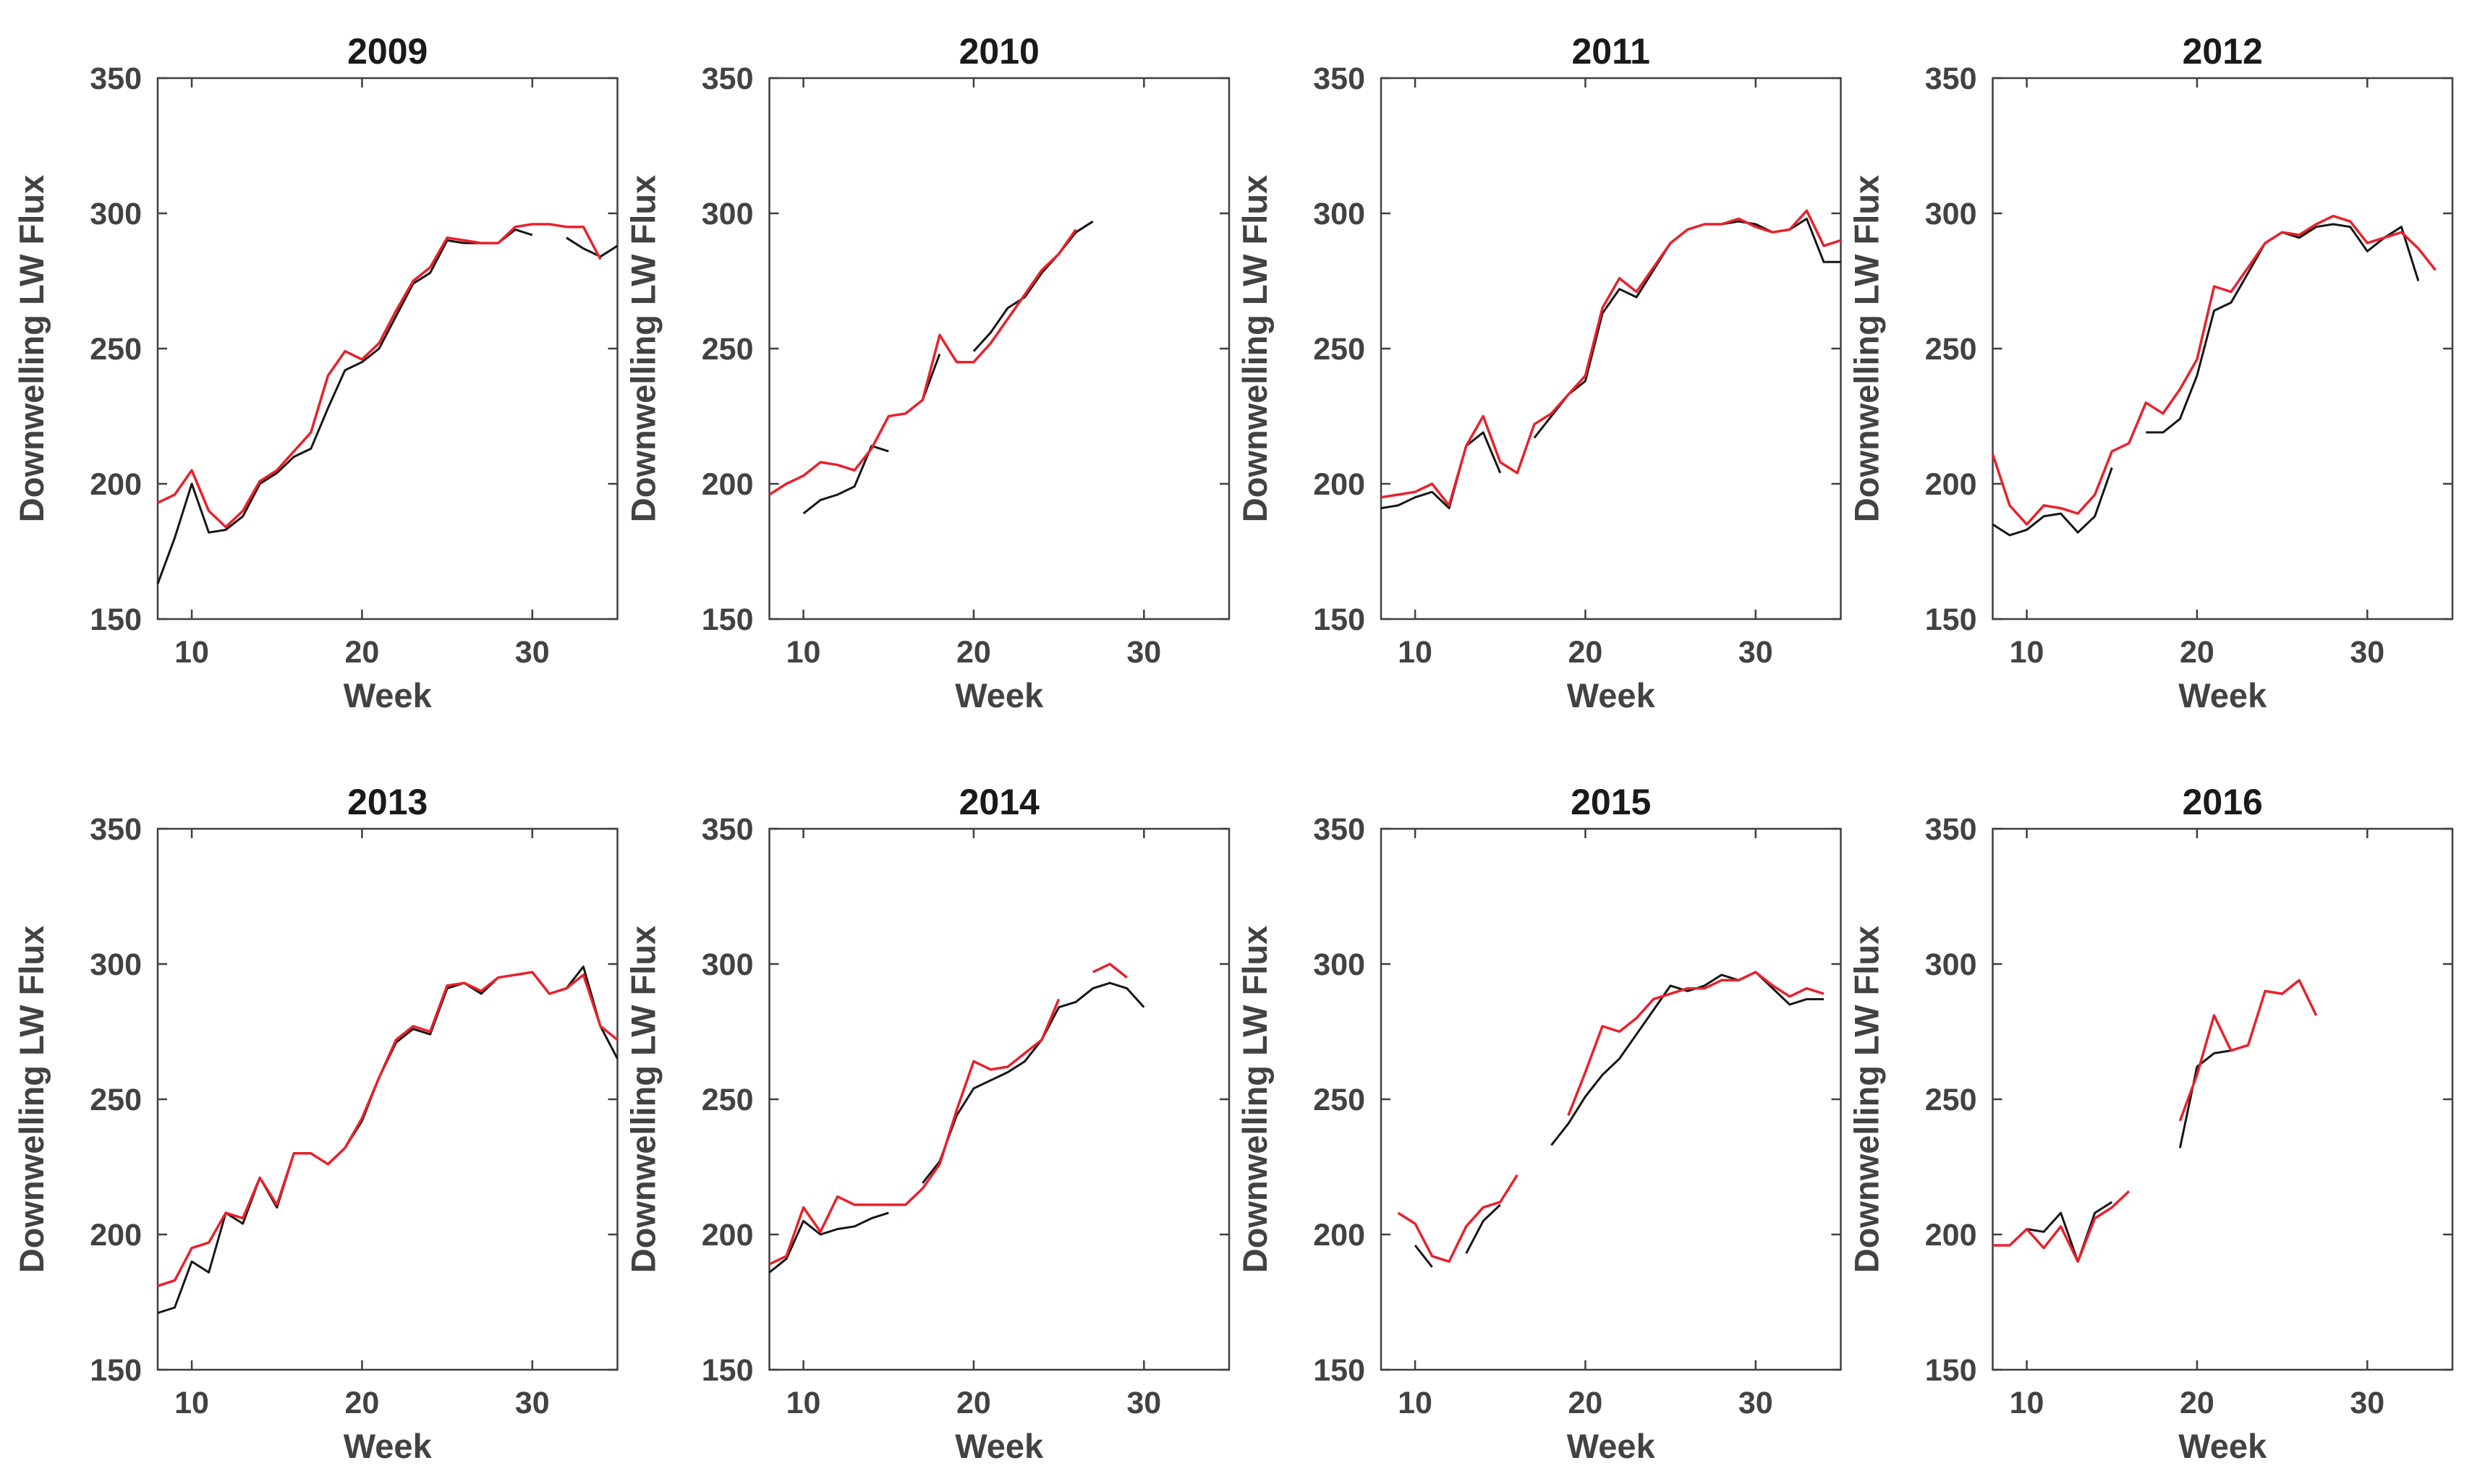 Image resolution: width=2485 pixels, height=1484 pixels. What do you see at coordinates (922, 362) in the screenshot?
I see `series-red-2010` at bounding box center [922, 362].